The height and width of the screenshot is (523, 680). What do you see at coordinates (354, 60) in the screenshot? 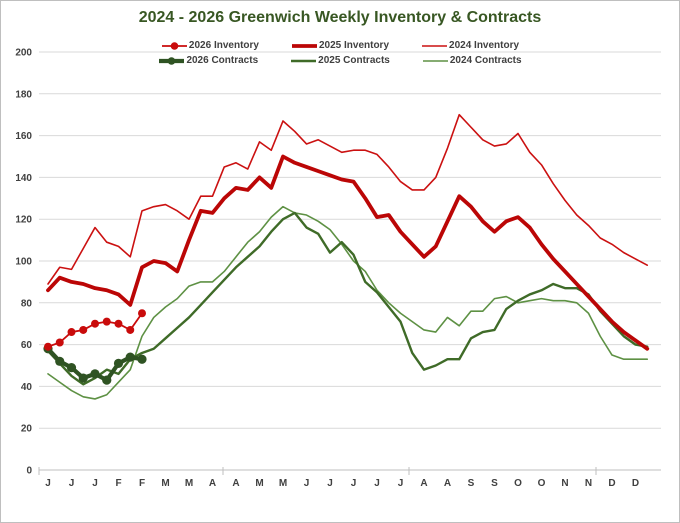
I see `legend-label: 2025 Contracts` at bounding box center [354, 60].